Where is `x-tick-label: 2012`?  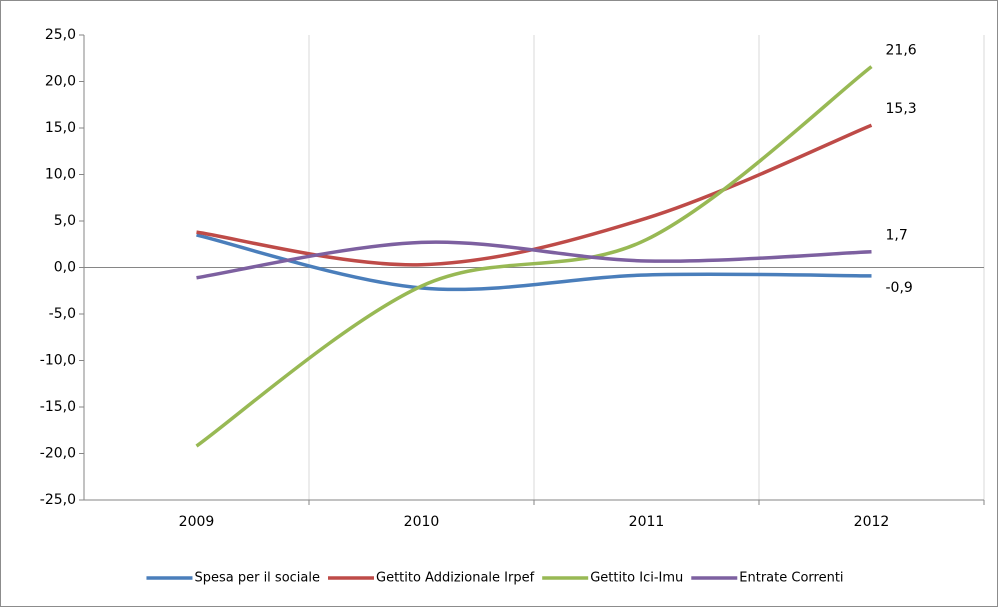 x-tick-label: 2012 is located at coordinates (872, 522).